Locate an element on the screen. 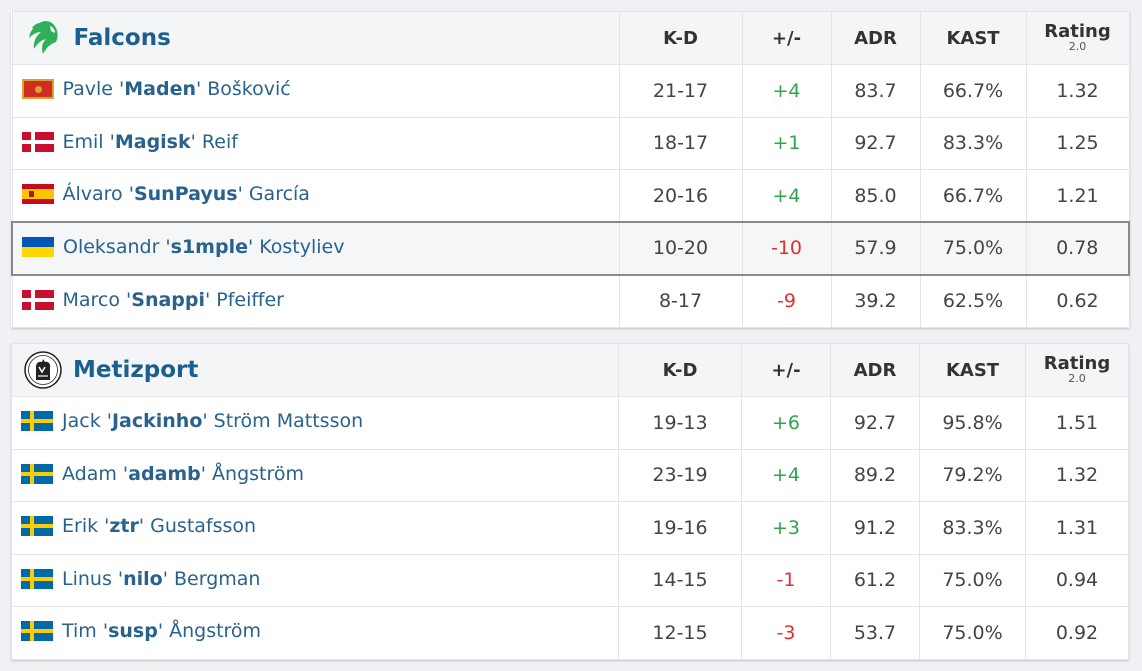  player-last-name: ' Gustafsson is located at coordinates (197, 526).